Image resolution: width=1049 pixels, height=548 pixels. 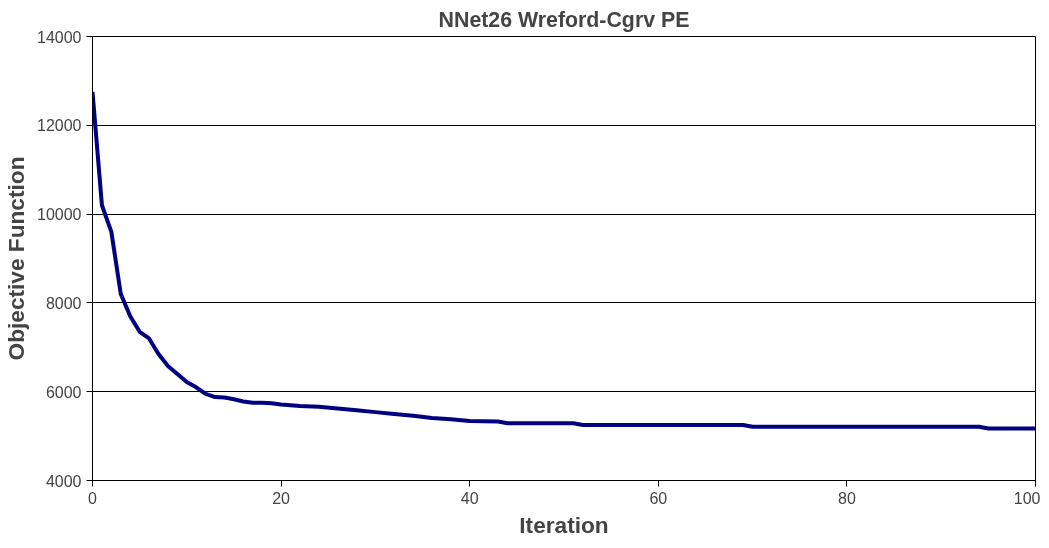 I want to click on y-tick-label: 8000, so click(x=63, y=303).